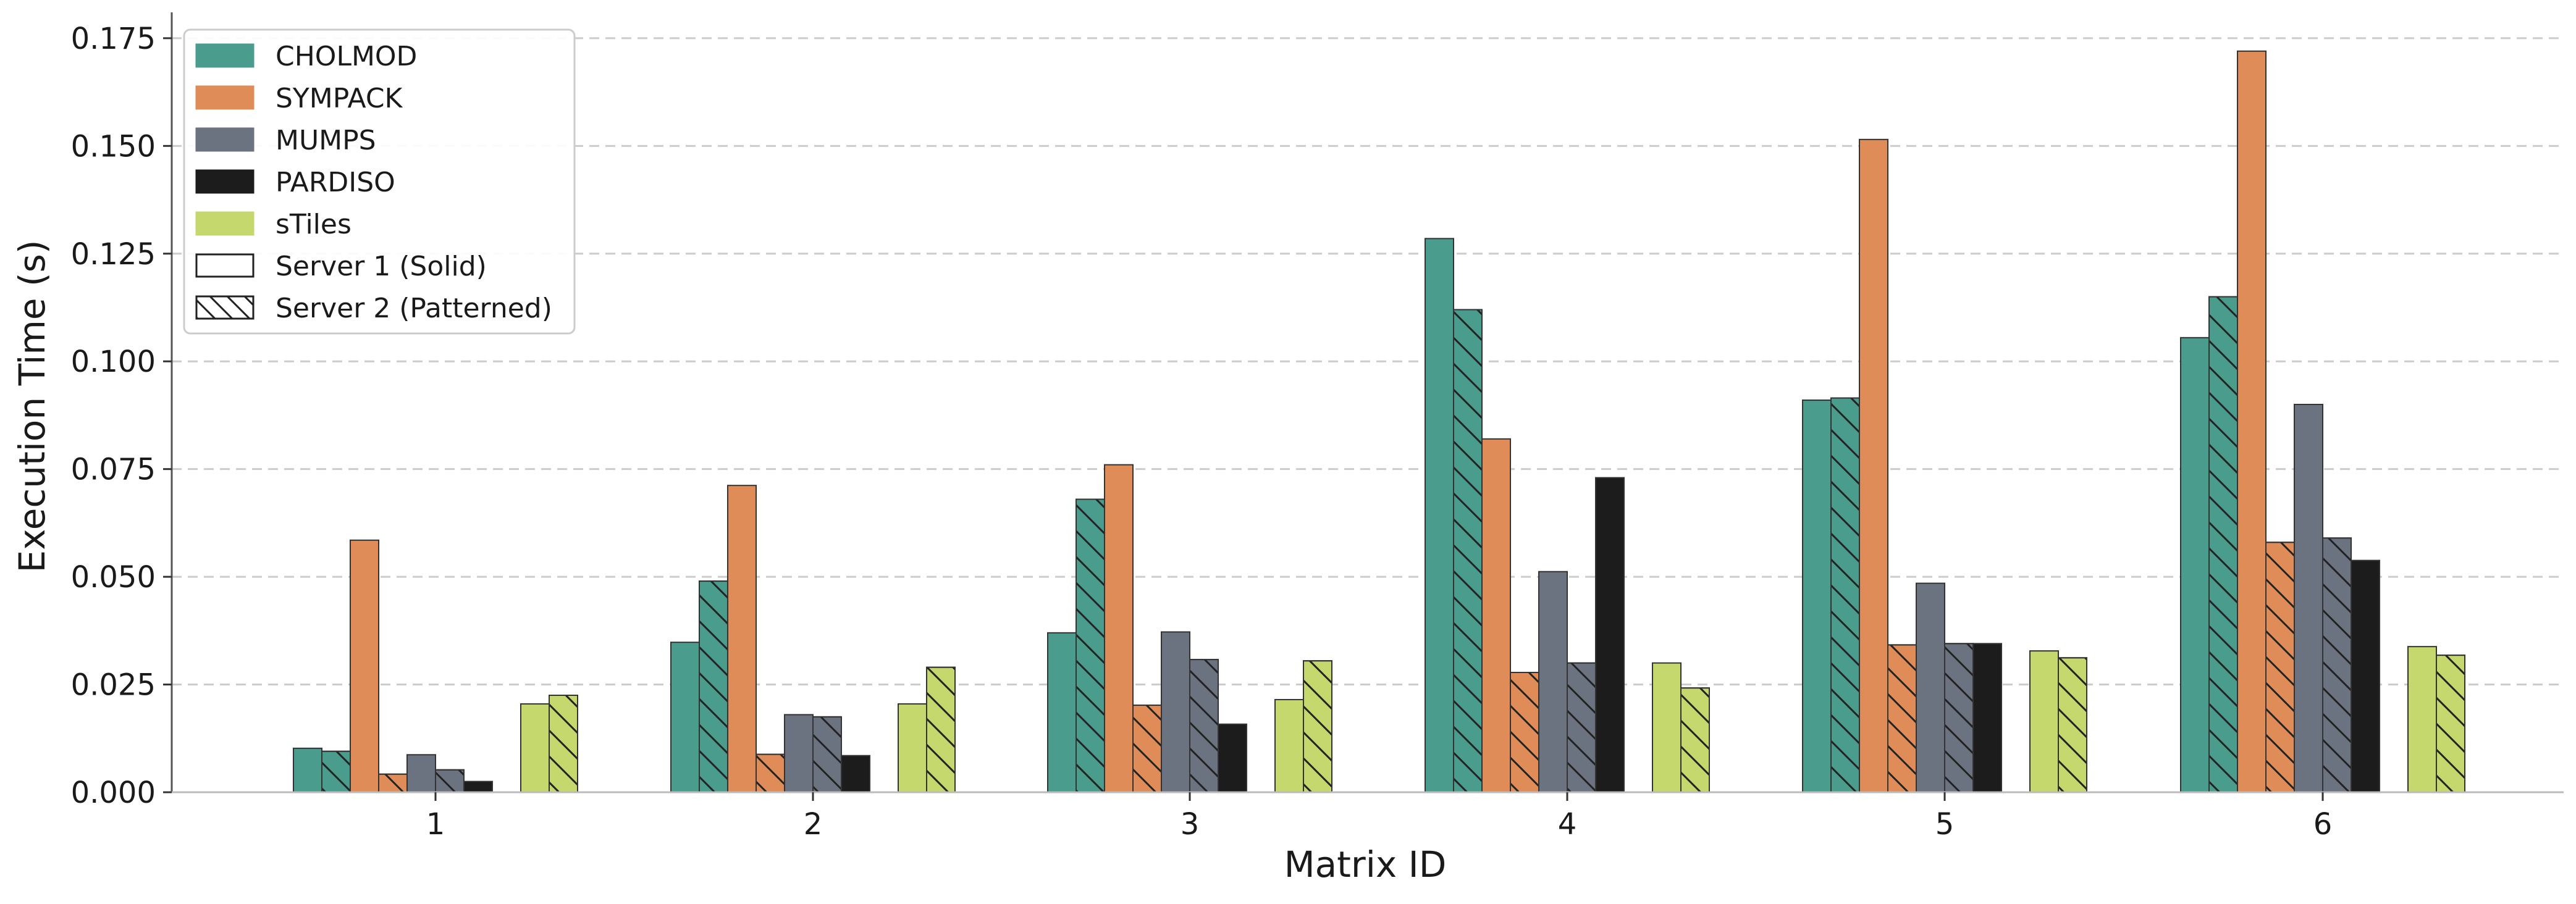  Describe the element at coordinates (113, 793) in the screenshot. I see `y-tick-label: 0.000` at that location.